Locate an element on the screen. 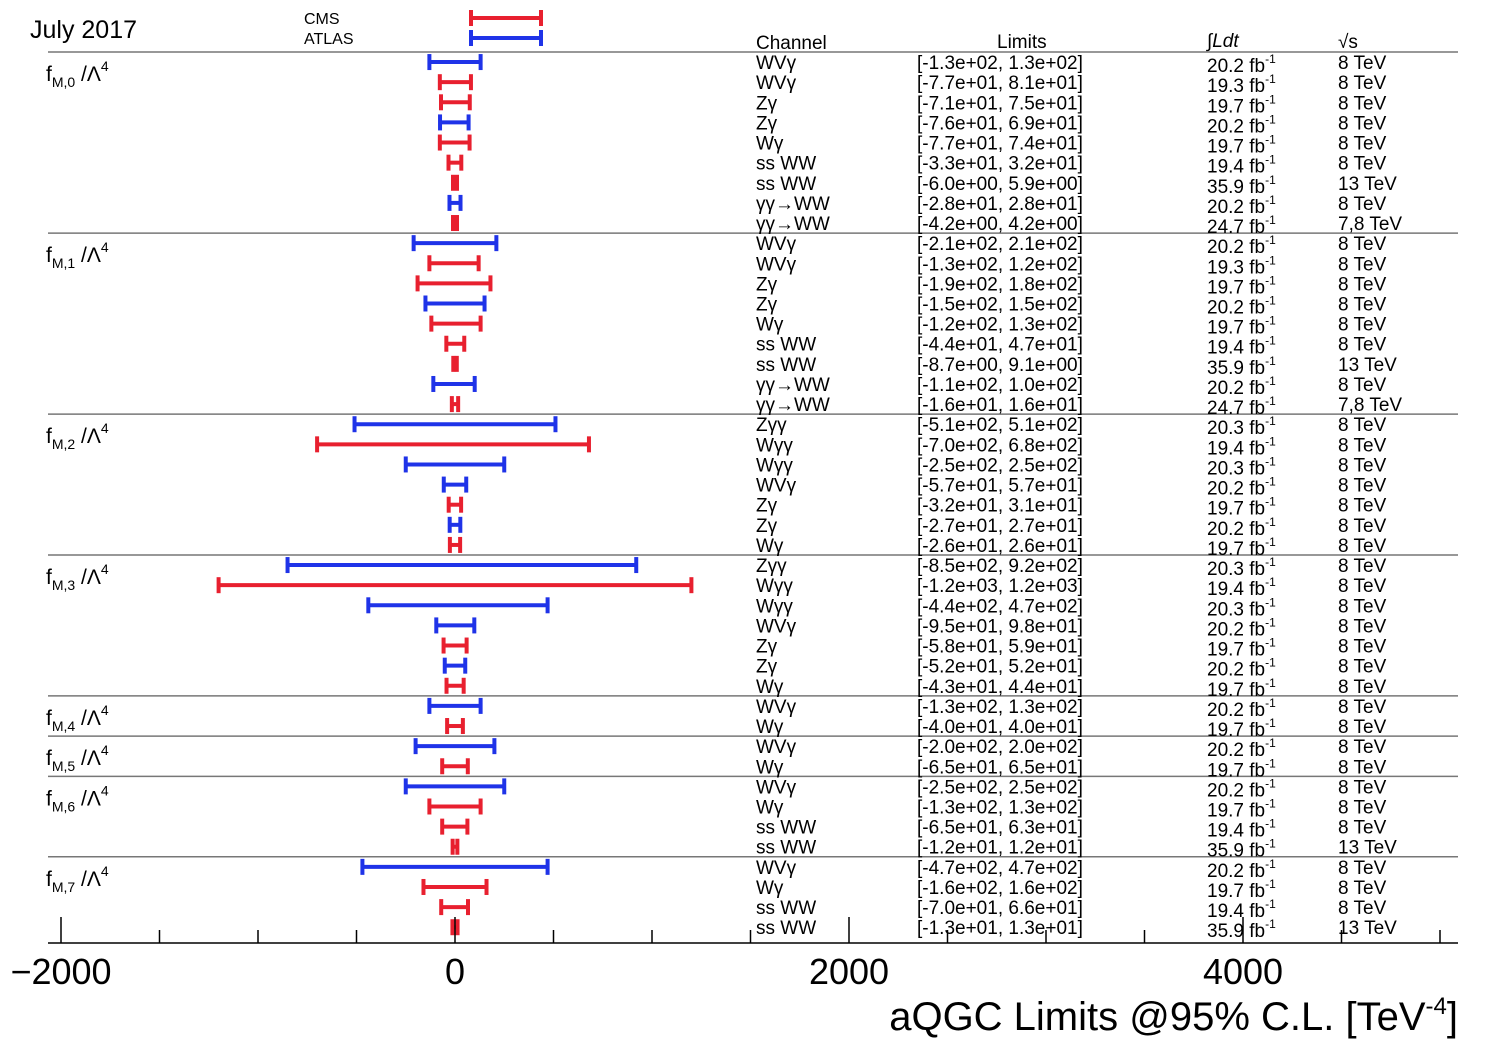  group-label: fM,5 /Λ4 is located at coordinates (77, 758).